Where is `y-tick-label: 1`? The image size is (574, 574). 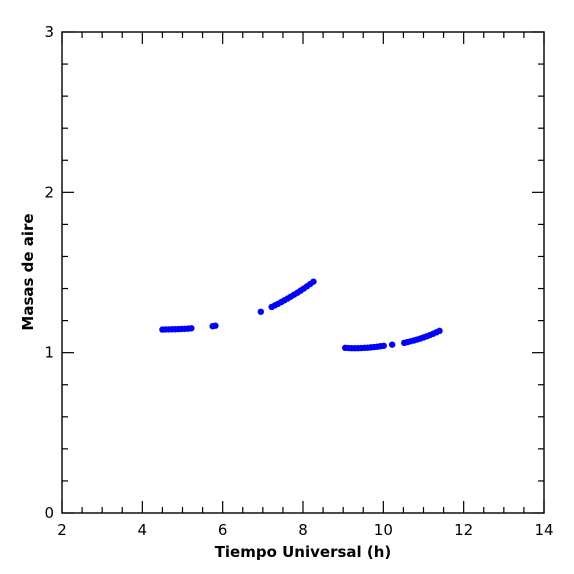
y-tick-label: 1 is located at coordinates (49, 353).